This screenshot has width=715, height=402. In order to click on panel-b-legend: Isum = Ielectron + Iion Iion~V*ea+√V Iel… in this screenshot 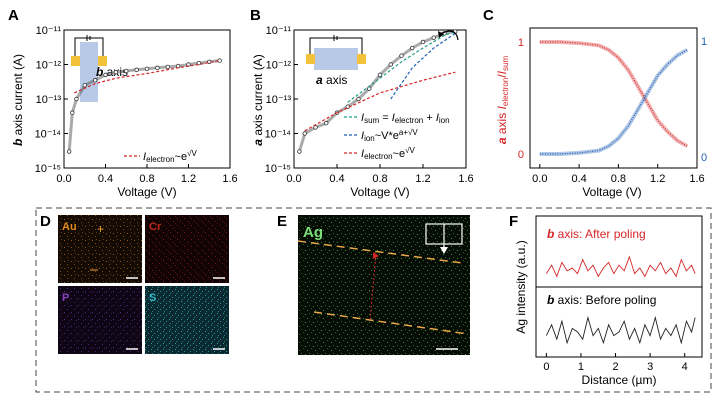, I will do `click(397, 136)`.